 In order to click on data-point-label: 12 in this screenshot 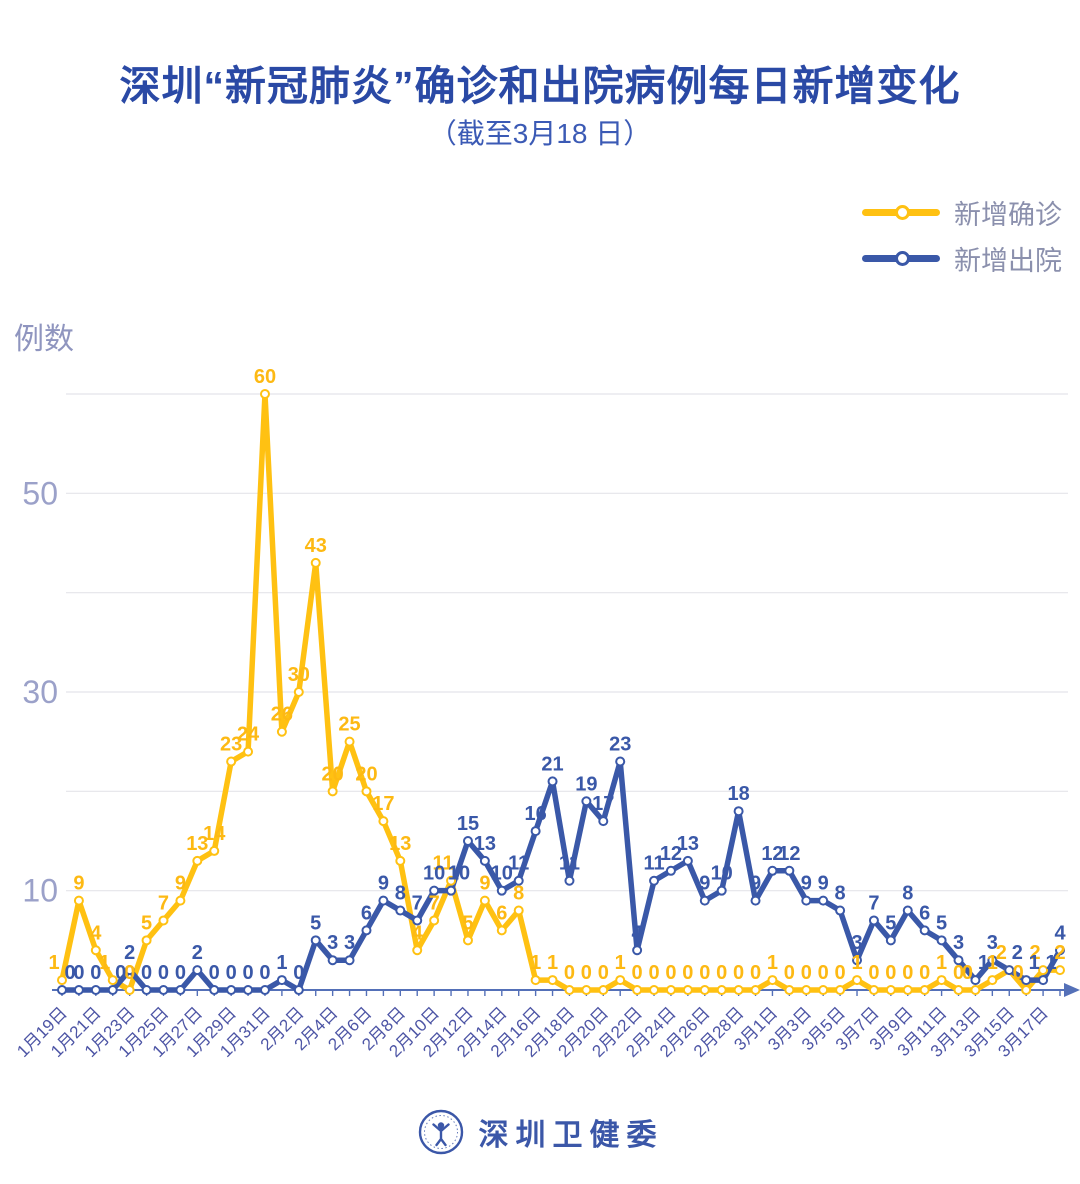, I will do `click(772, 854)`.